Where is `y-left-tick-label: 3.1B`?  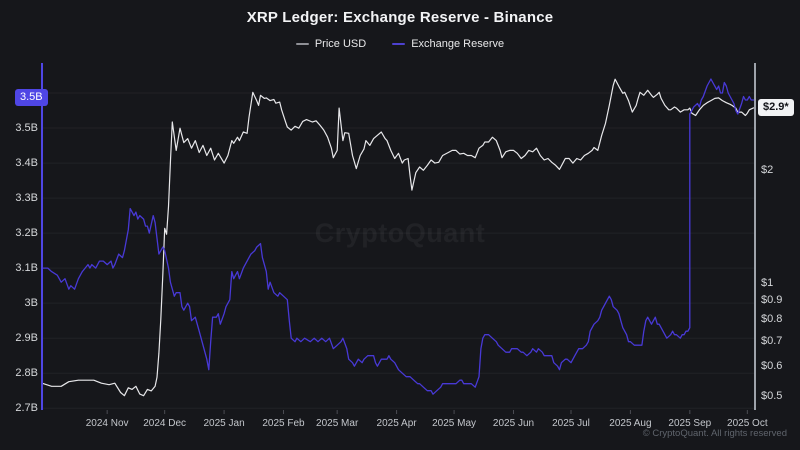
y-left-tick-label: 3.1B is located at coordinates (26, 268).